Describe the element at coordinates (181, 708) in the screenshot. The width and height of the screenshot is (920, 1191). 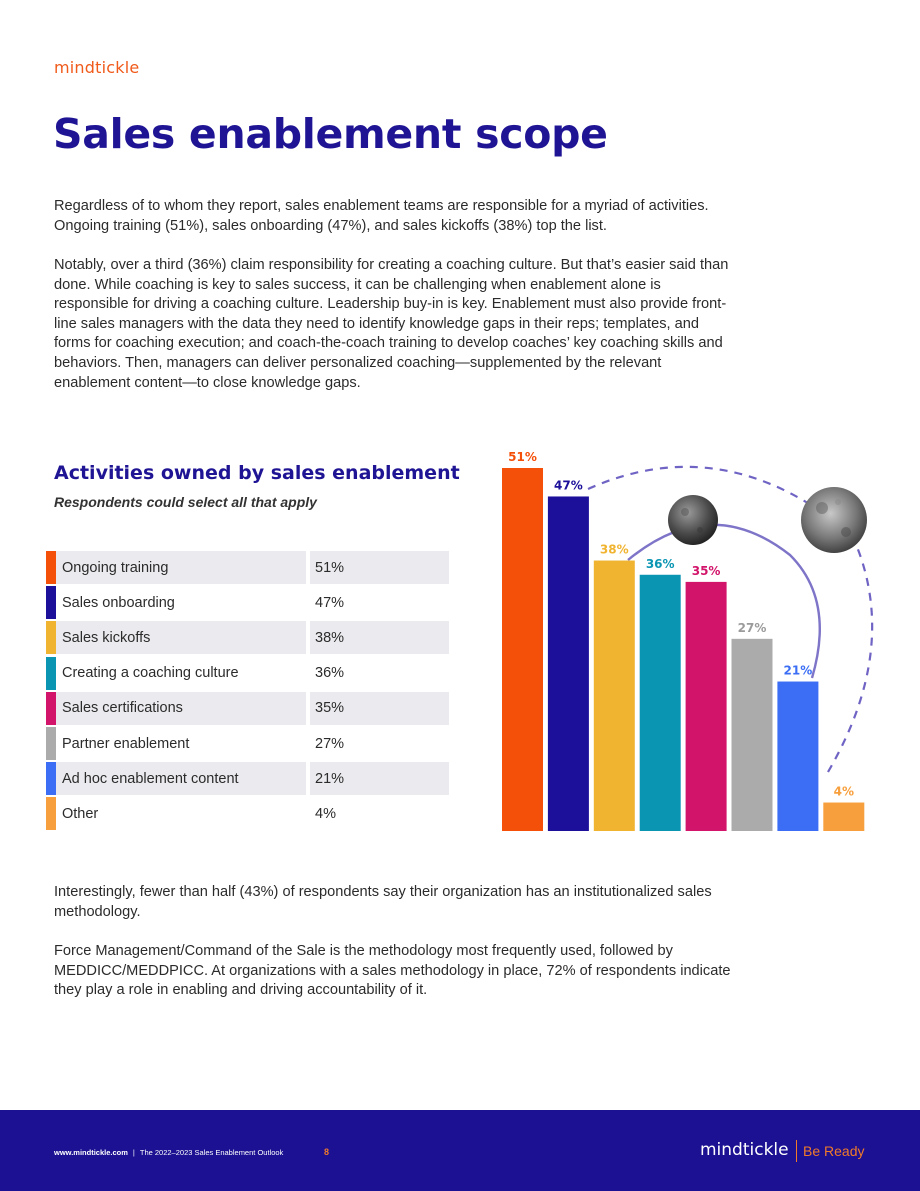
I see `activity-label: Sales certifications` at that location.